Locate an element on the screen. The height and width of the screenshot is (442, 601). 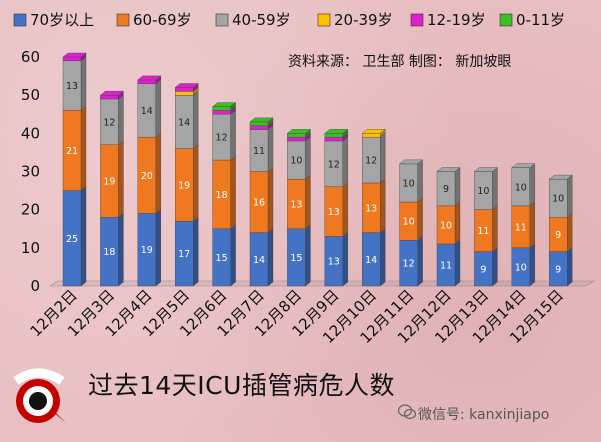
legend: 70岁以上 60-69岁 40-59岁 20-39岁 12-19岁 0-11岁 is located at coordinates (289, 20).